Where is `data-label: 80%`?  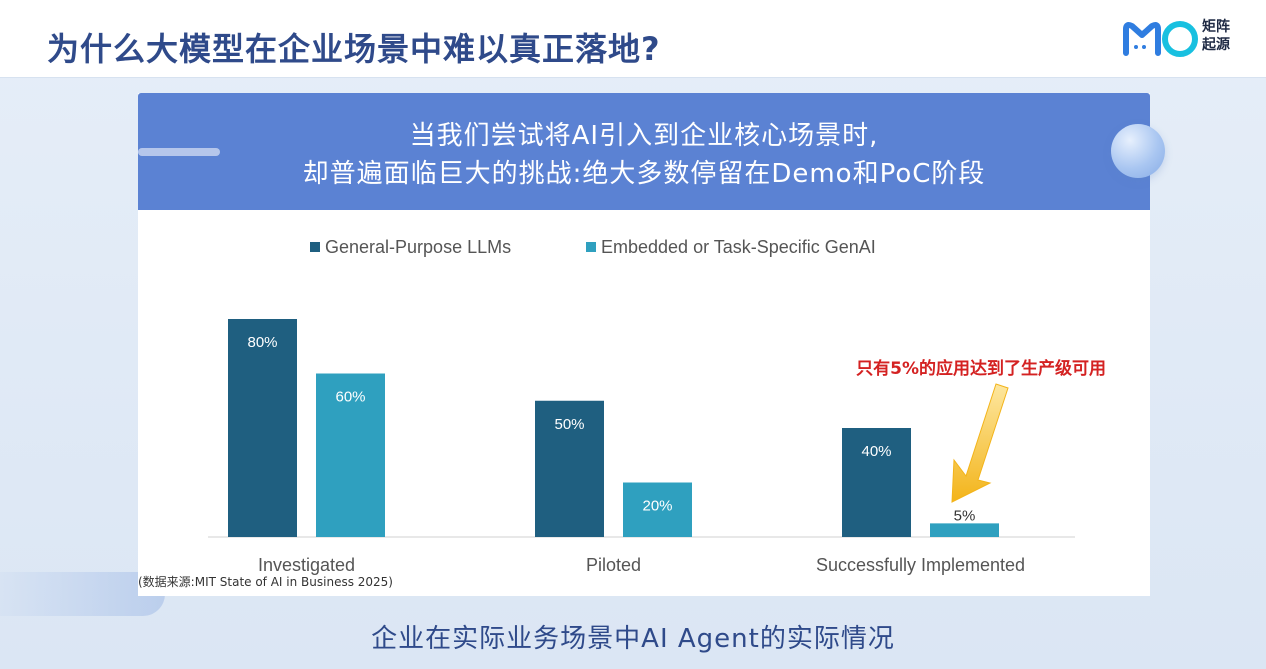 data-label: 80% is located at coordinates (262, 342).